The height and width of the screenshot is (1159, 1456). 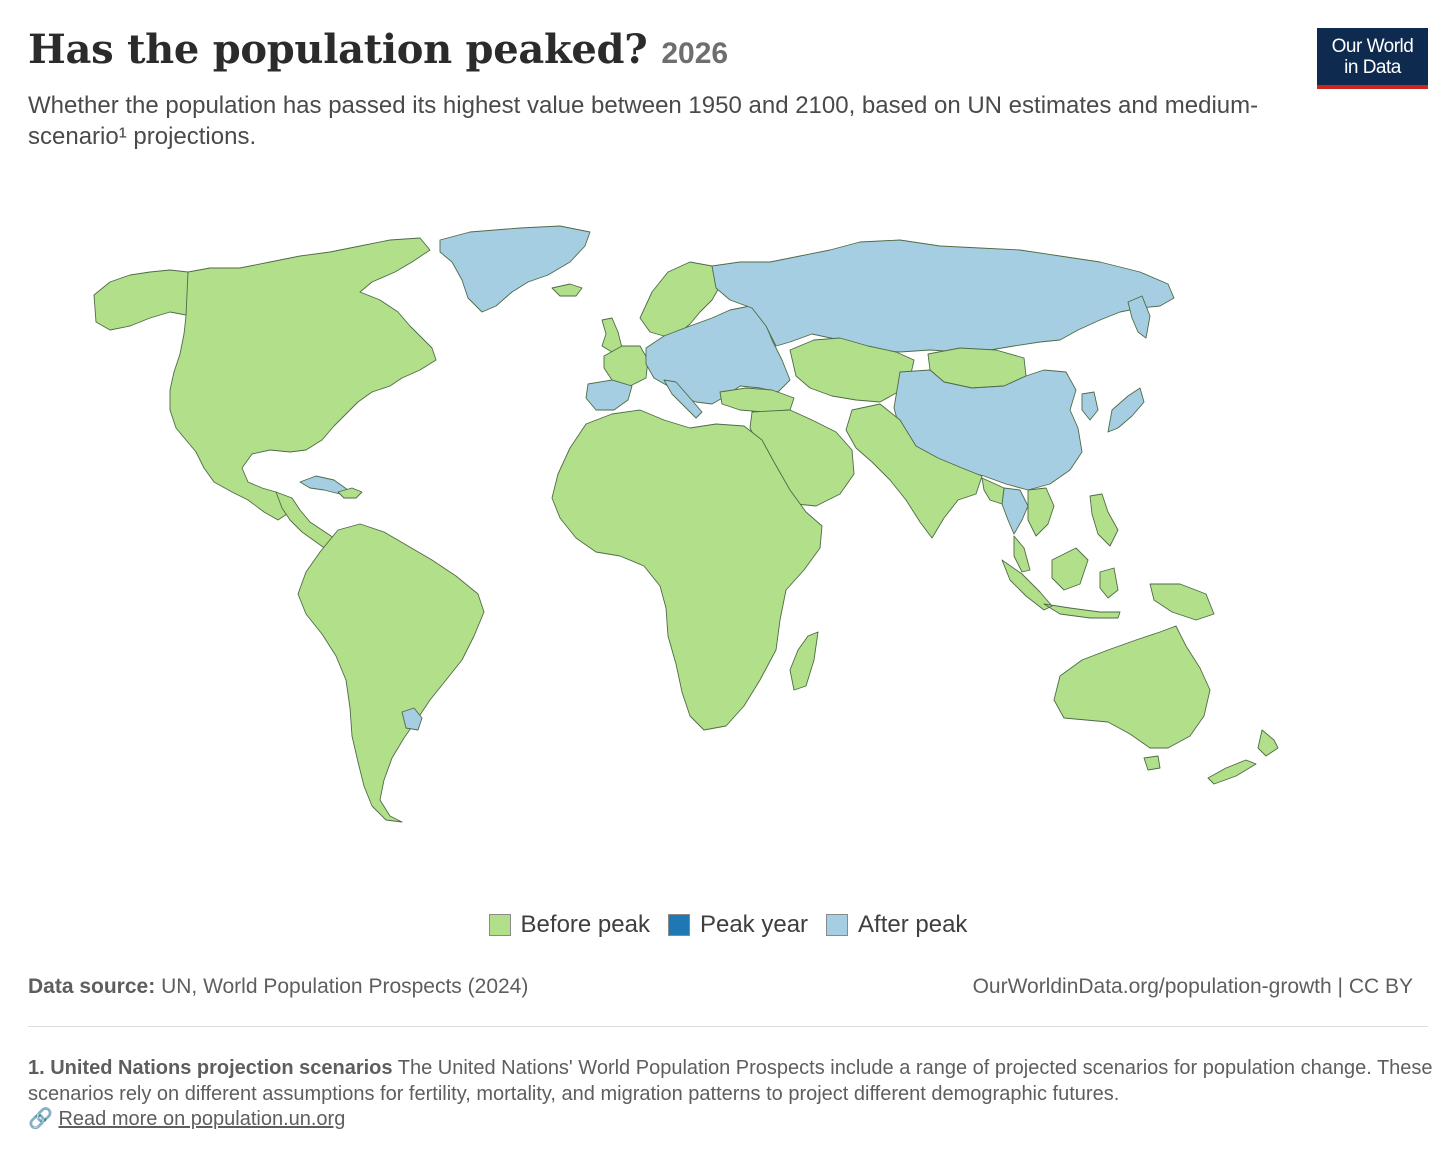 I want to click on region-tasmania, so click(x=1152, y=763).